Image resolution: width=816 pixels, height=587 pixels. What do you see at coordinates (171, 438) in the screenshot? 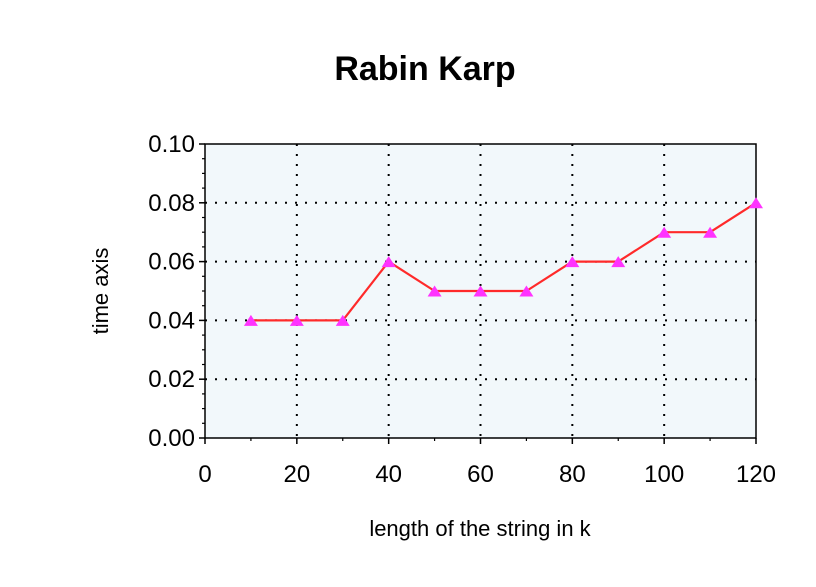
I see `y-tick-label: 0.00` at bounding box center [171, 438].